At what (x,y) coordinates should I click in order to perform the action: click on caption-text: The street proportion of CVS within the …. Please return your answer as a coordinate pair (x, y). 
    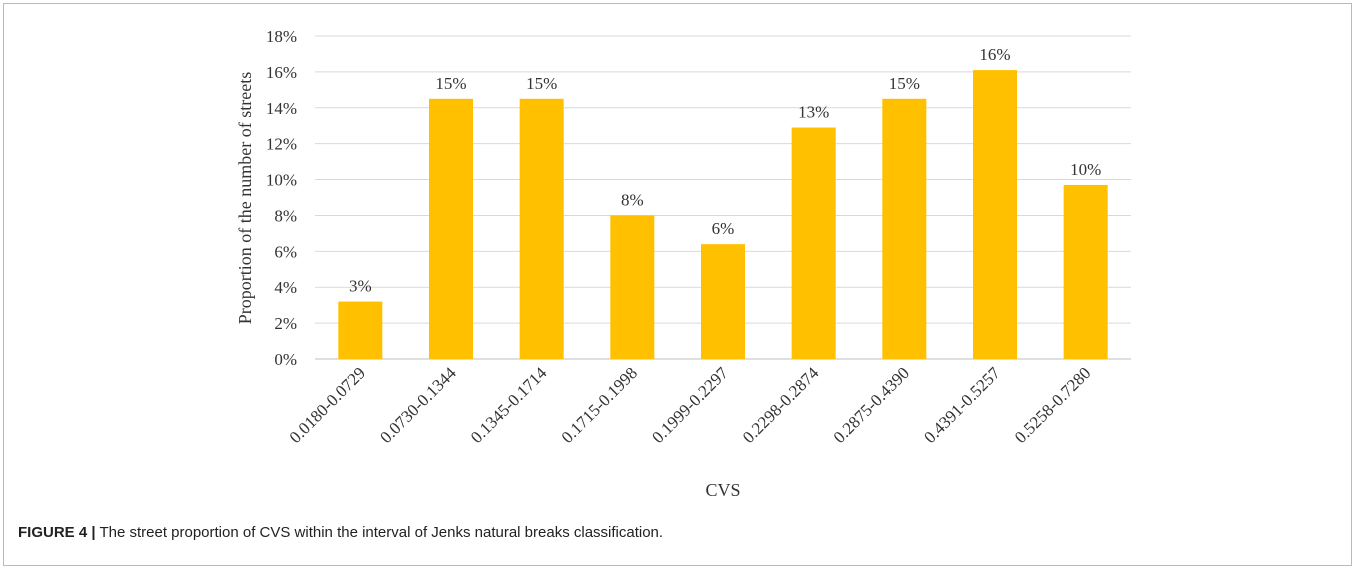
    Looking at the image, I should click on (381, 532).